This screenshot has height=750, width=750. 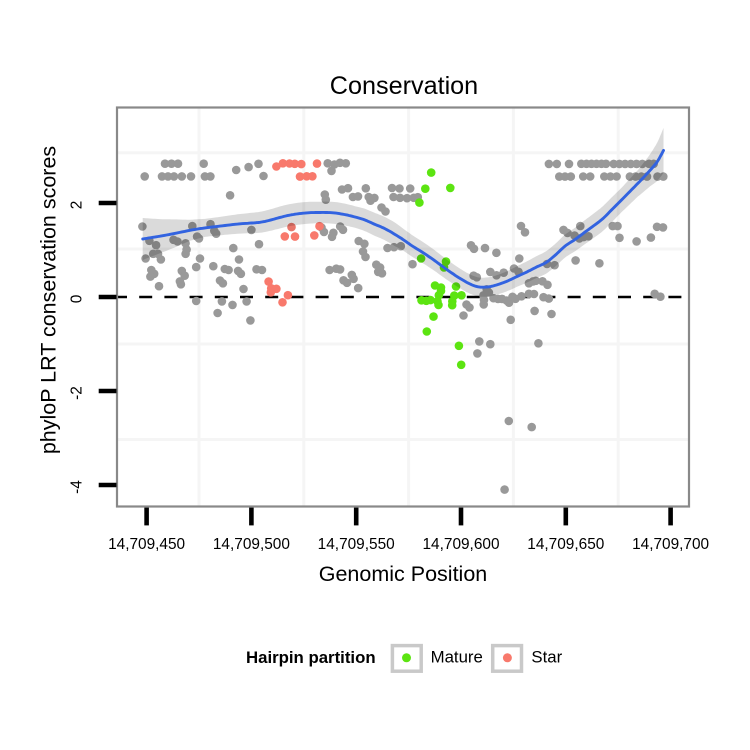 What do you see at coordinates (146, 544) in the screenshot?
I see `svg-text: 14,709,450` at bounding box center [146, 544].